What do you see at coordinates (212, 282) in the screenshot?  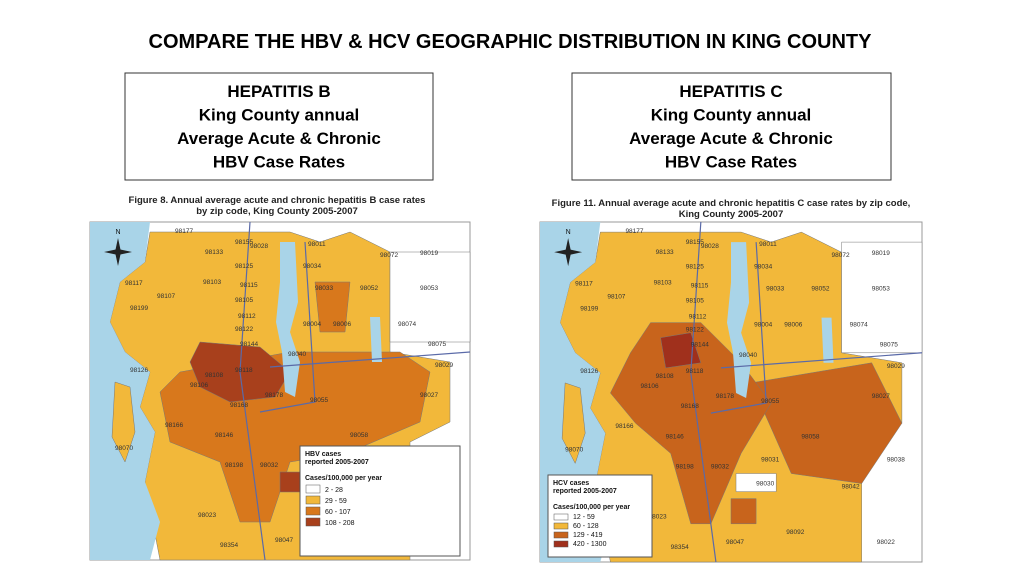 I see `zip-label: 98103` at bounding box center [212, 282].